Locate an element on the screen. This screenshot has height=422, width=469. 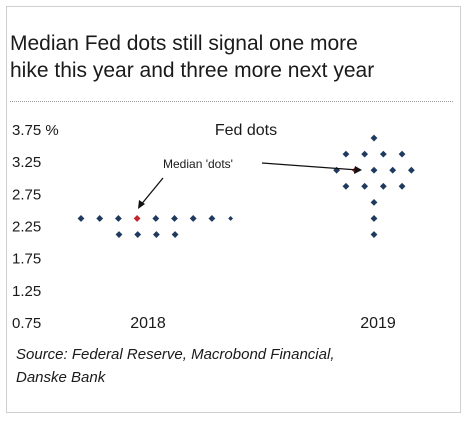
heading-line-2: hike this year and three more next year is located at coordinates (192, 70).